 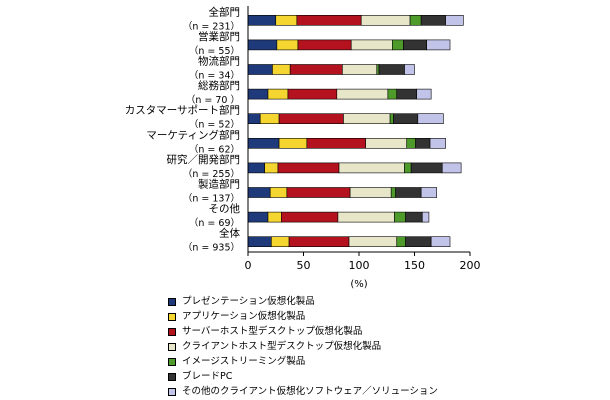 I want to click on x-tick-label: 50, so click(x=304, y=265).